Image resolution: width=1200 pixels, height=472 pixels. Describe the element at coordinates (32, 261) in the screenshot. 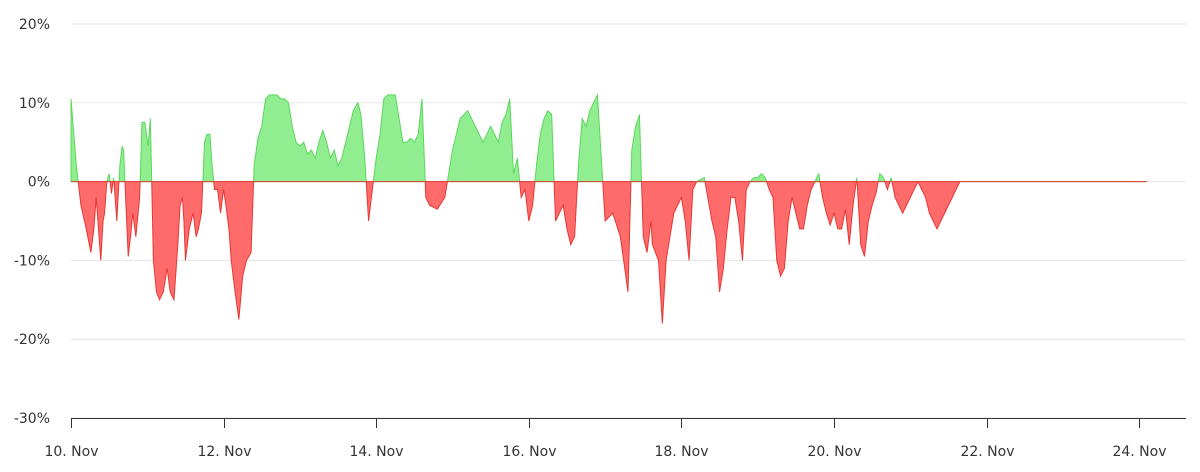

I see `y-tick-label: -10%` at that location.